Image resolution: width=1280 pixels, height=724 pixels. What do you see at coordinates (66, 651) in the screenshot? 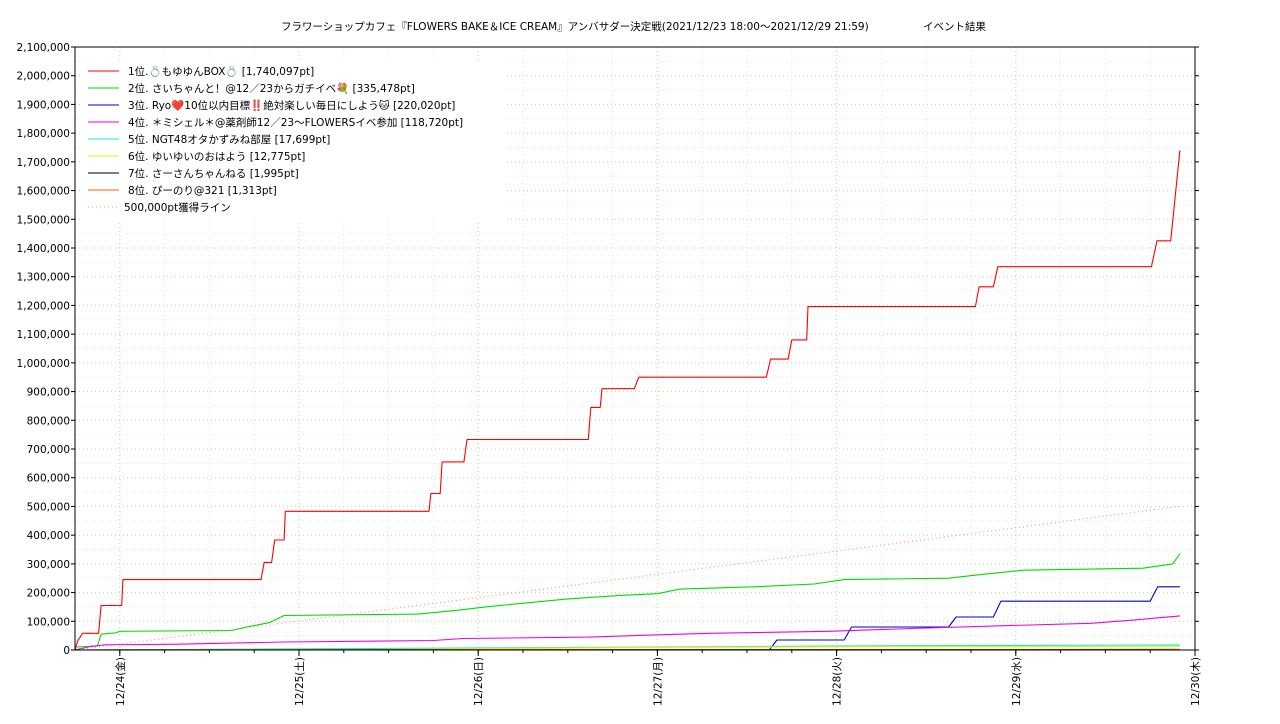
I see `y-tick-label: 0` at bounding box center [66, 651].